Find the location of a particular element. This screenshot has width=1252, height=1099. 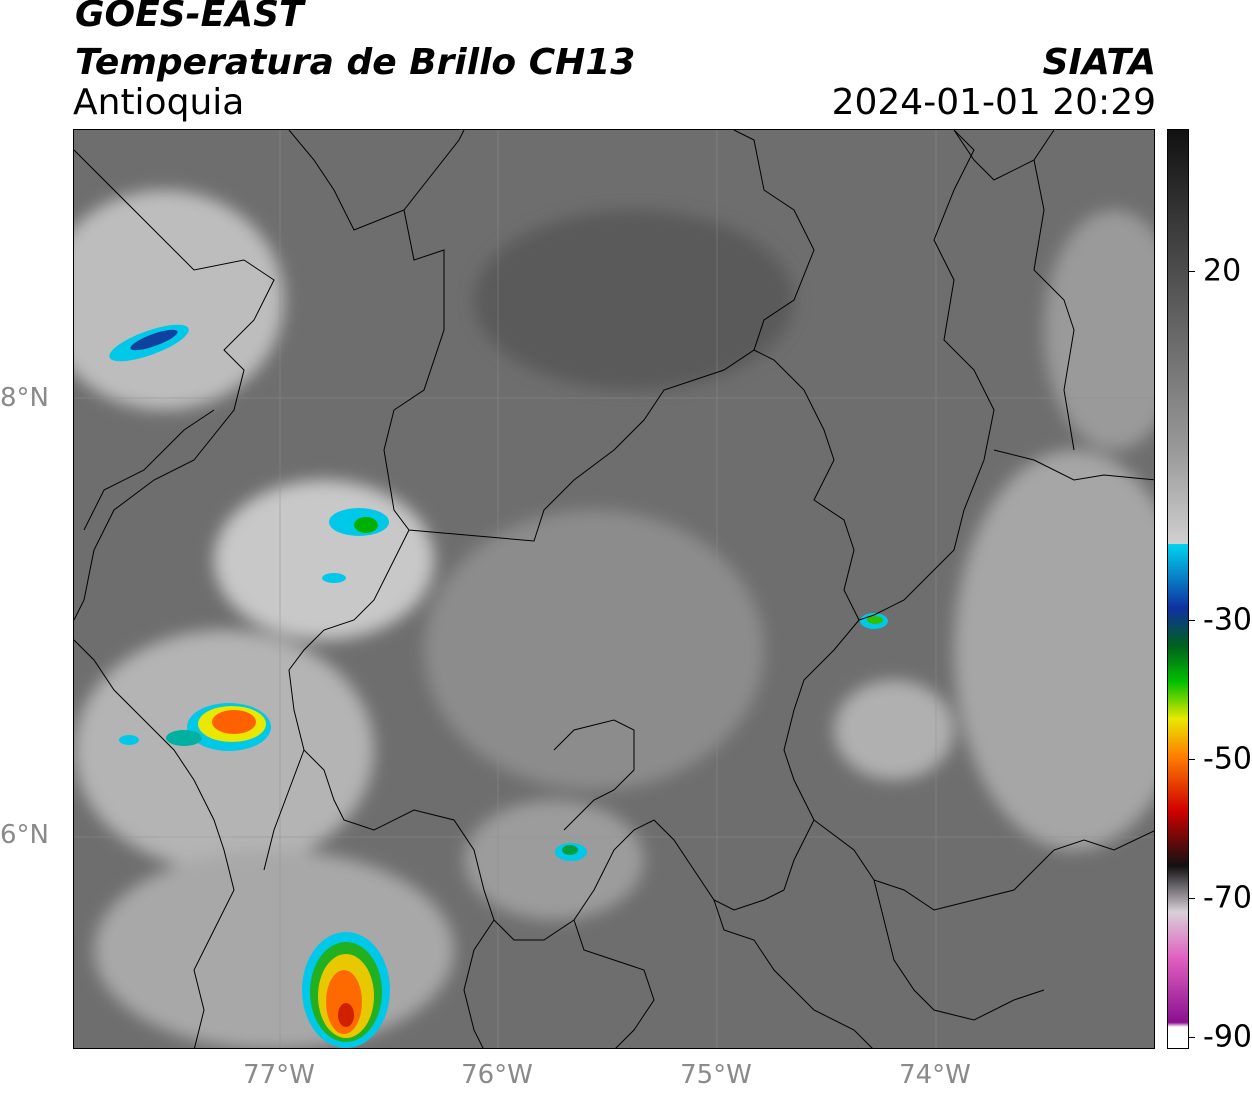

colorbar is located at coordinates (1178, 589).